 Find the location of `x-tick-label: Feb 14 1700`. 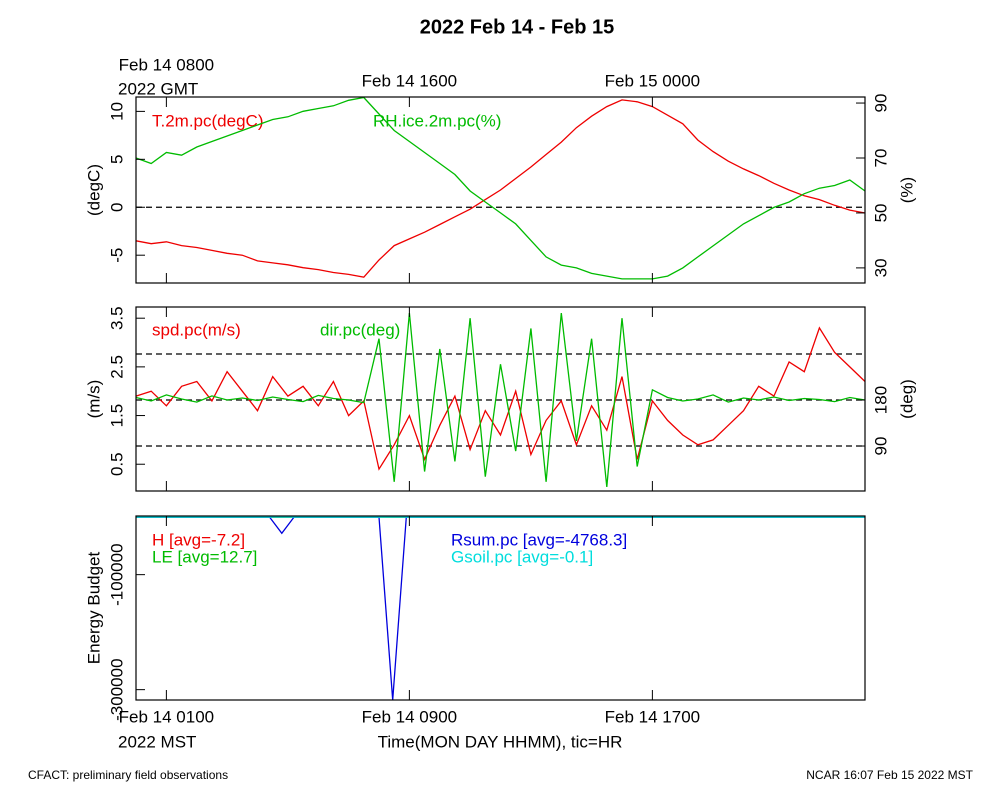

x-tick-label: Feb 14 1700 is located at coordinates (652, 716).